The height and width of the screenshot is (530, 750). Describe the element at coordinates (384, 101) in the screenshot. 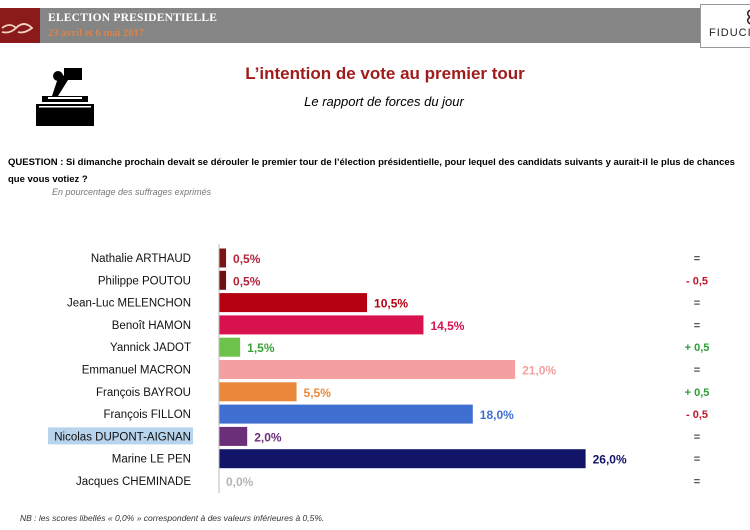

I see `chart-subtitle: Le rapport de forces du jour` at that location.